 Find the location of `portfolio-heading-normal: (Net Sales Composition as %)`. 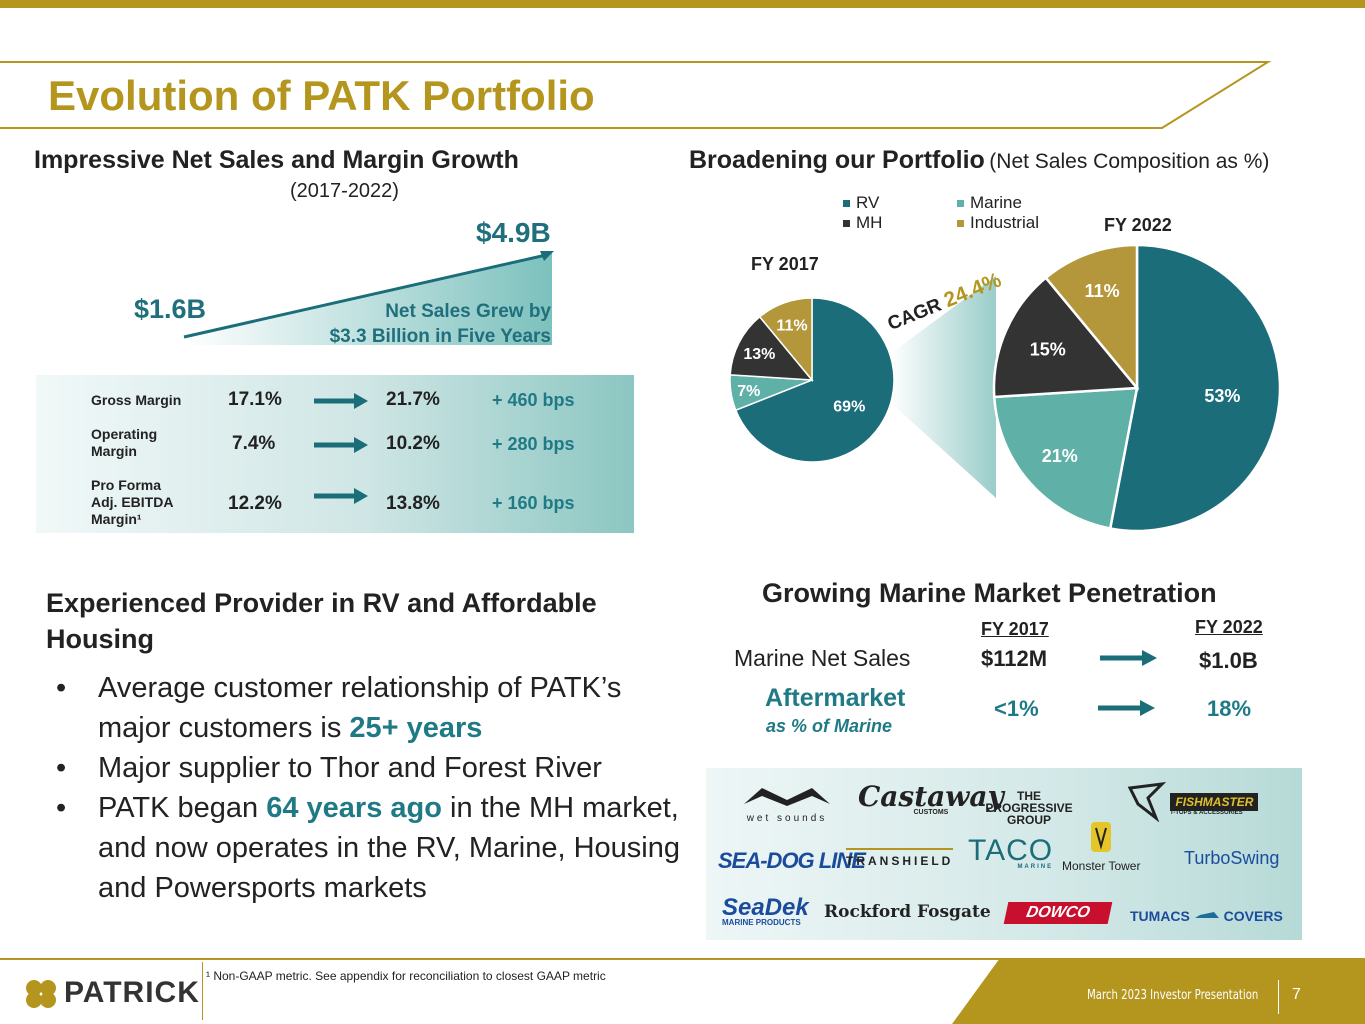

portfolio-heading-normal: (Net Sales Composition as %) is located at coordinates (1129, 161).